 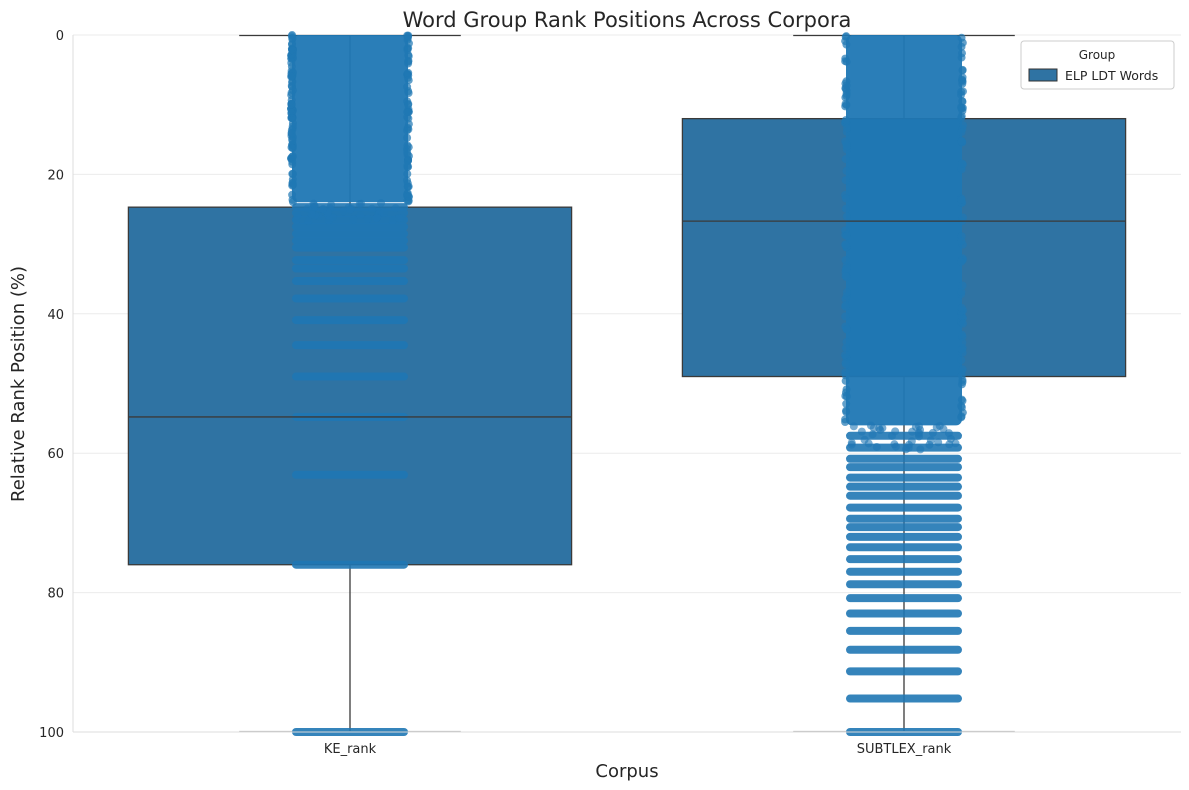 I want to click on legend-swatch, so click(x=1043, y=75).